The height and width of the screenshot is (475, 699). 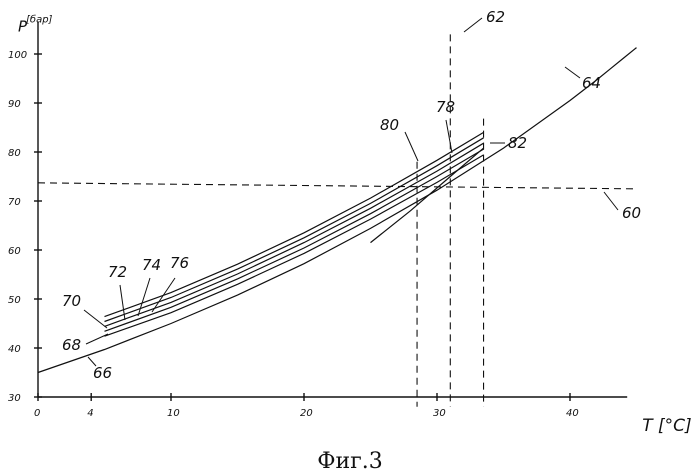 I want to click on series-label-76: 76, so click(x=179, y=263).